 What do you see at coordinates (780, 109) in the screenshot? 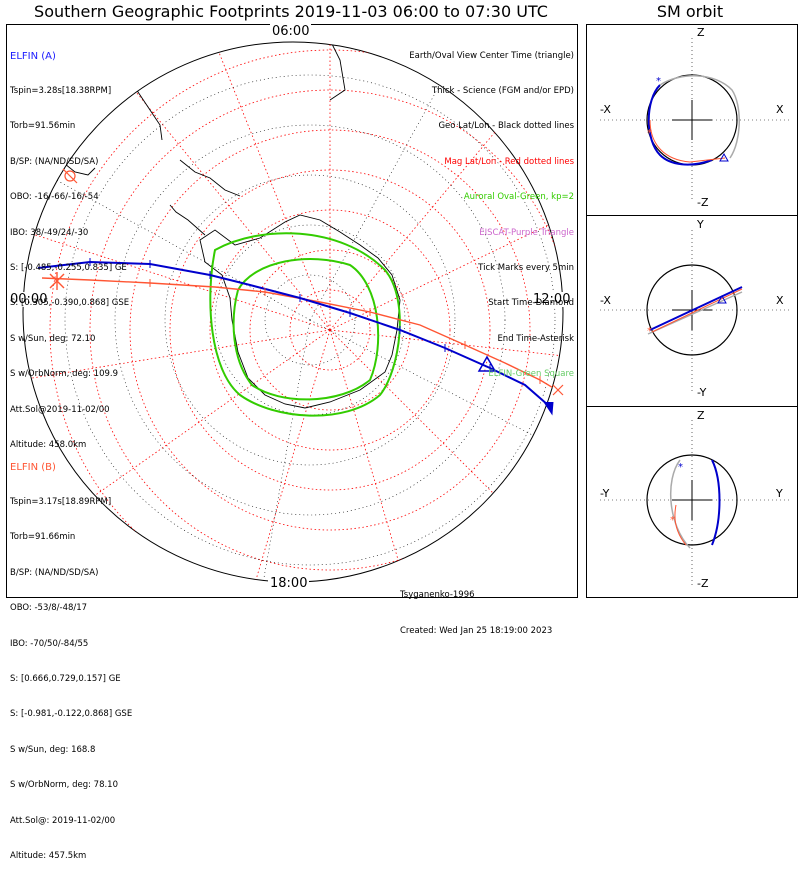
I see `sm1-right-label: X` at bounding box center [780, 109].